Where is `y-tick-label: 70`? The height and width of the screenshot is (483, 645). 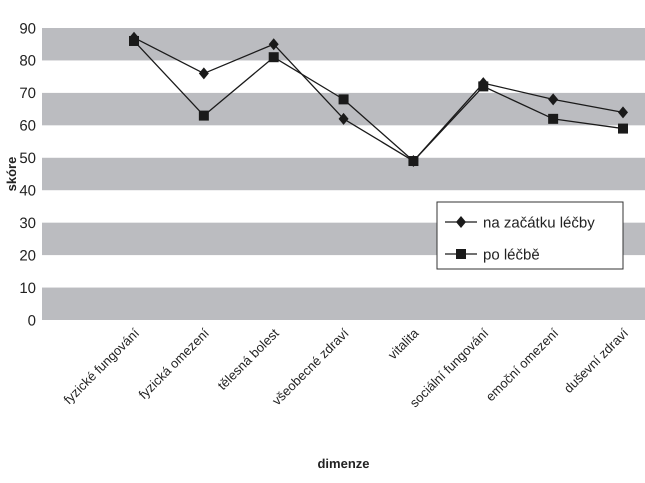 y-tick-label: 70 is located at coordinates (27, 93).